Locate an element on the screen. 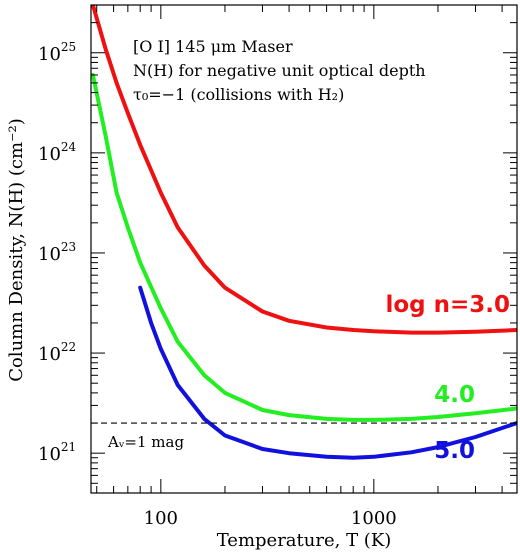 This screenshot has width=520, height=555. y-tick-label: 1025 is located at coordinates (57, 52).